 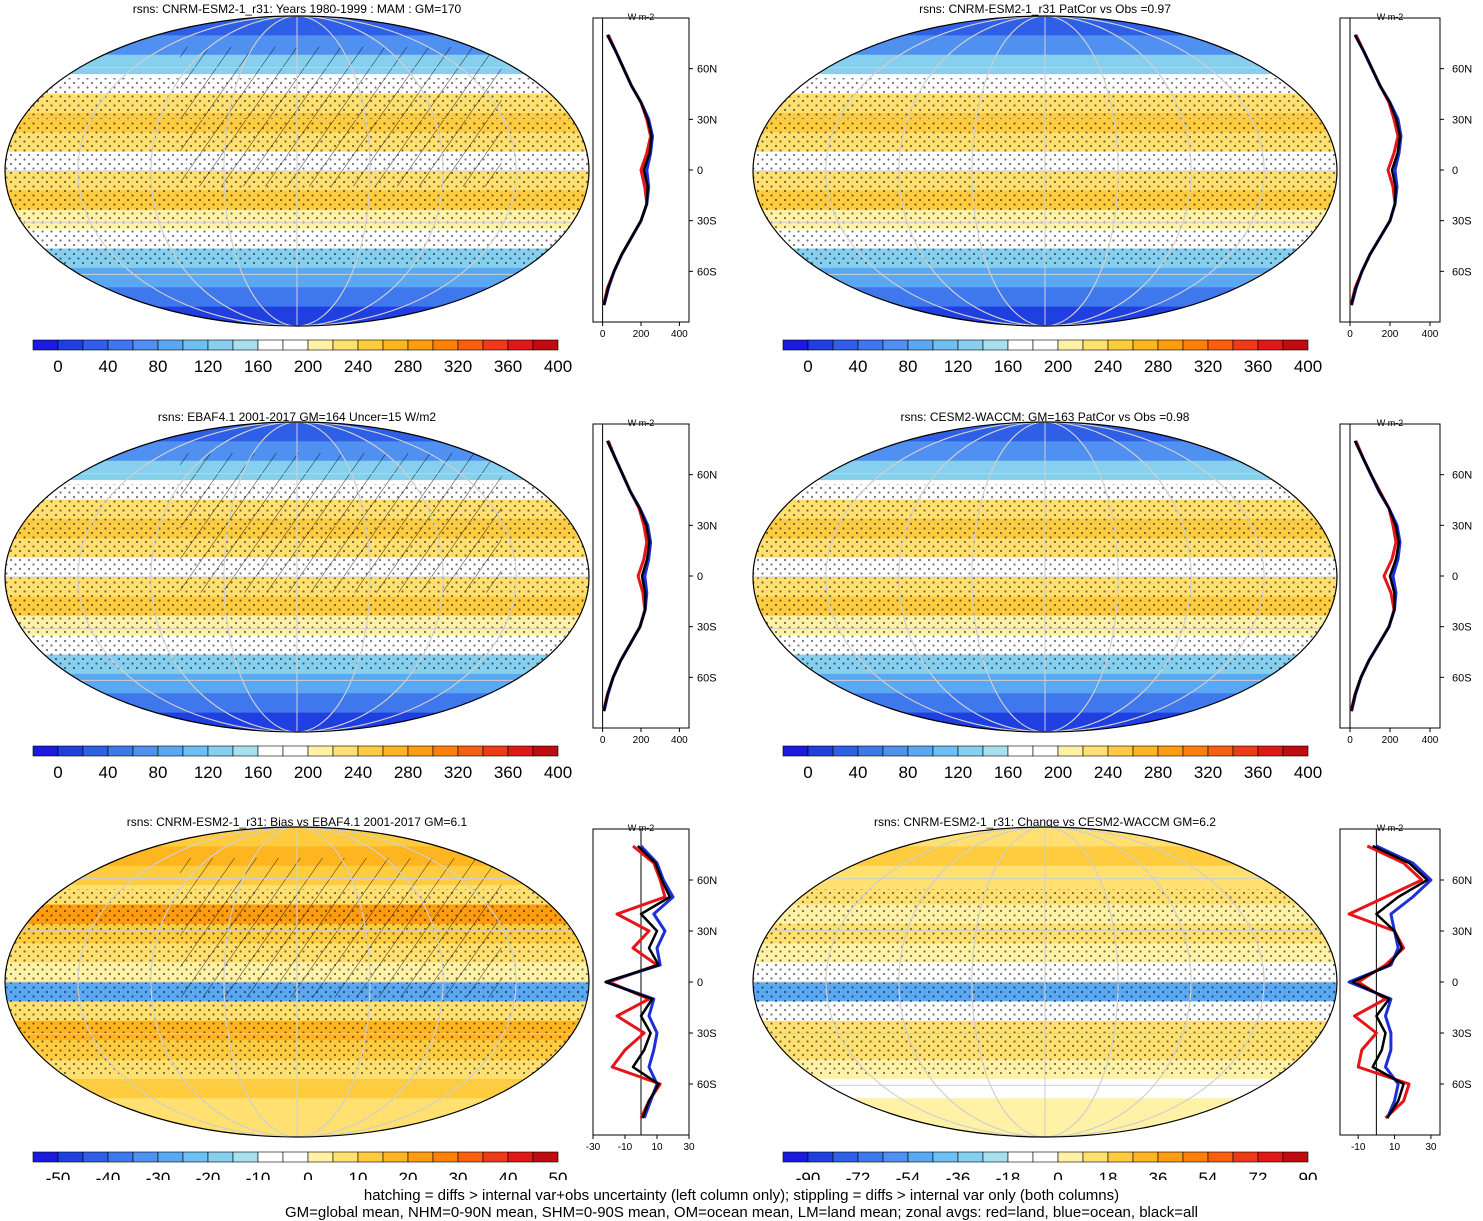 I want to click on colorbar-tick-label: 400, so click(x=558, y=772).